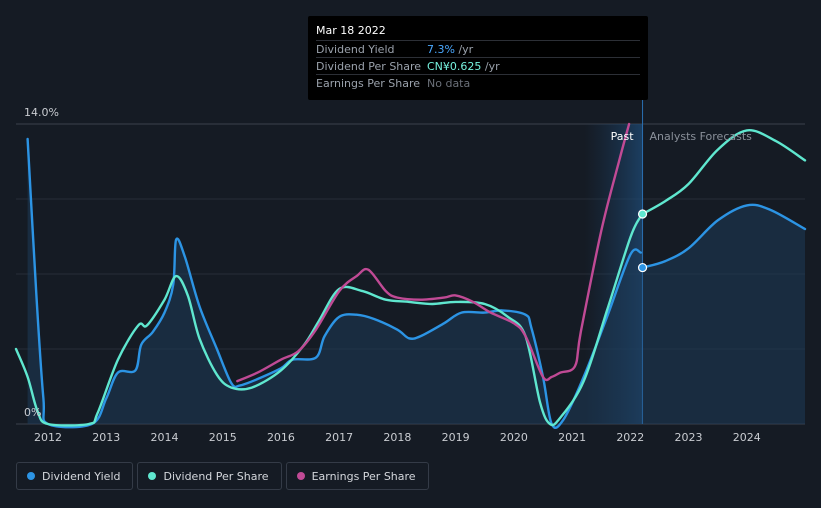 The width and height of the screenshot is (821, 508). I want to click on tooltip-value-wrap: 7.3% /yr, so click(450, 49).